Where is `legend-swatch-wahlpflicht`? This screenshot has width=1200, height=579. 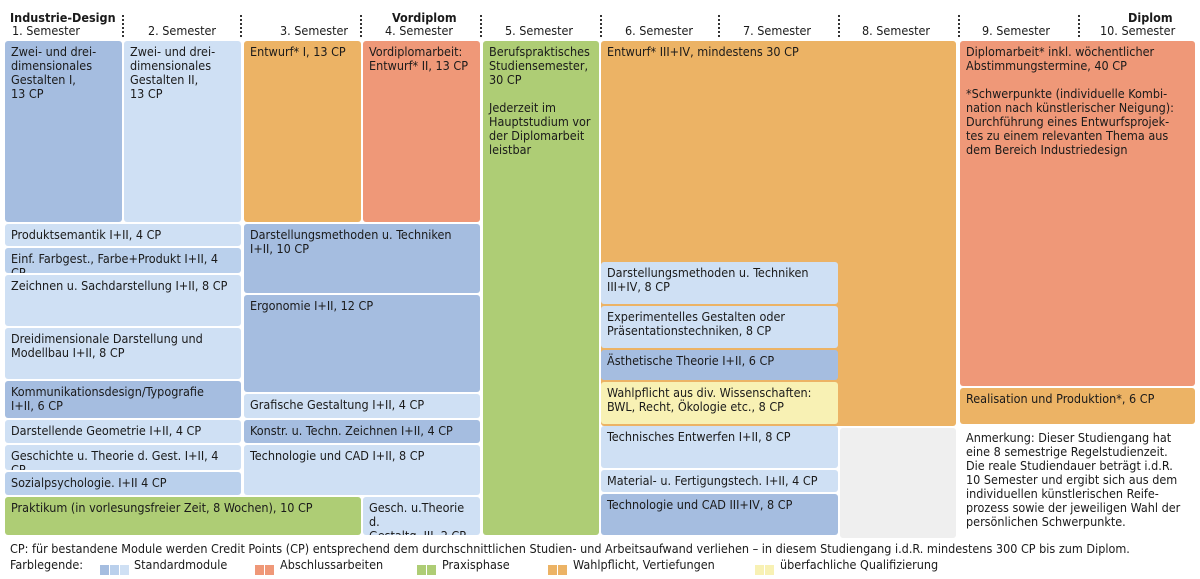 legend-swatch-wahlpflicht is located at coordinates (558, 567).